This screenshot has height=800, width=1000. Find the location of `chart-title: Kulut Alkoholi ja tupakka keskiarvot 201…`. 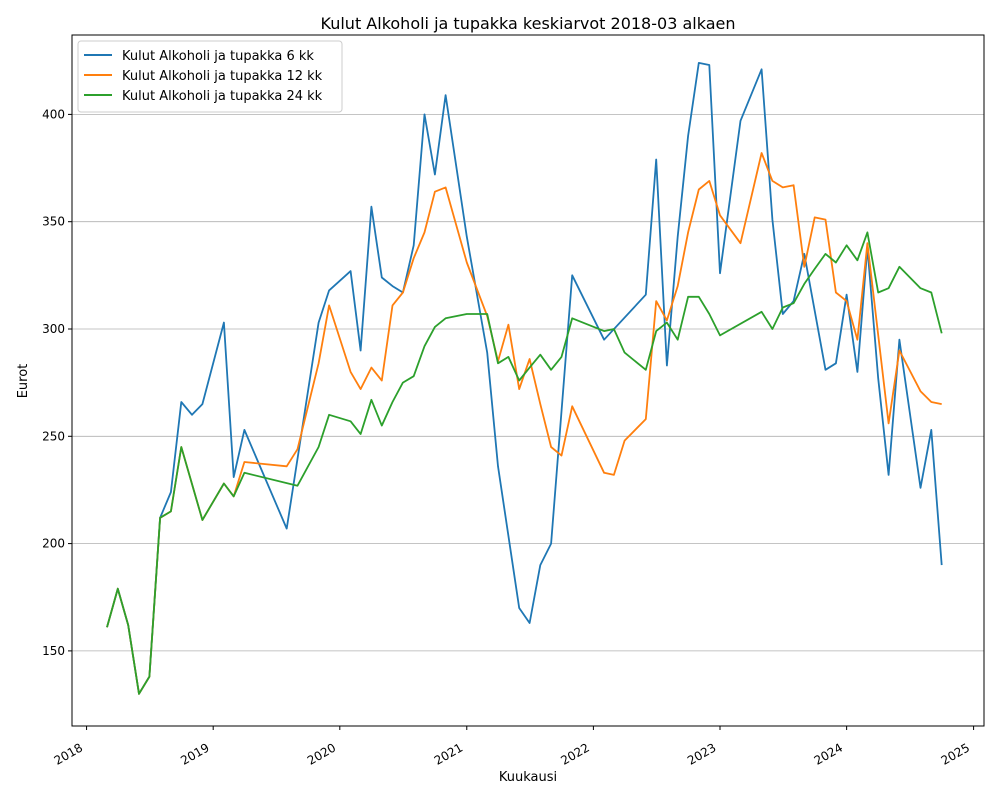

chart-title: Kulut Alkoholi ja tupakka keskiarvot 201… is located at coordinates (528, 23).